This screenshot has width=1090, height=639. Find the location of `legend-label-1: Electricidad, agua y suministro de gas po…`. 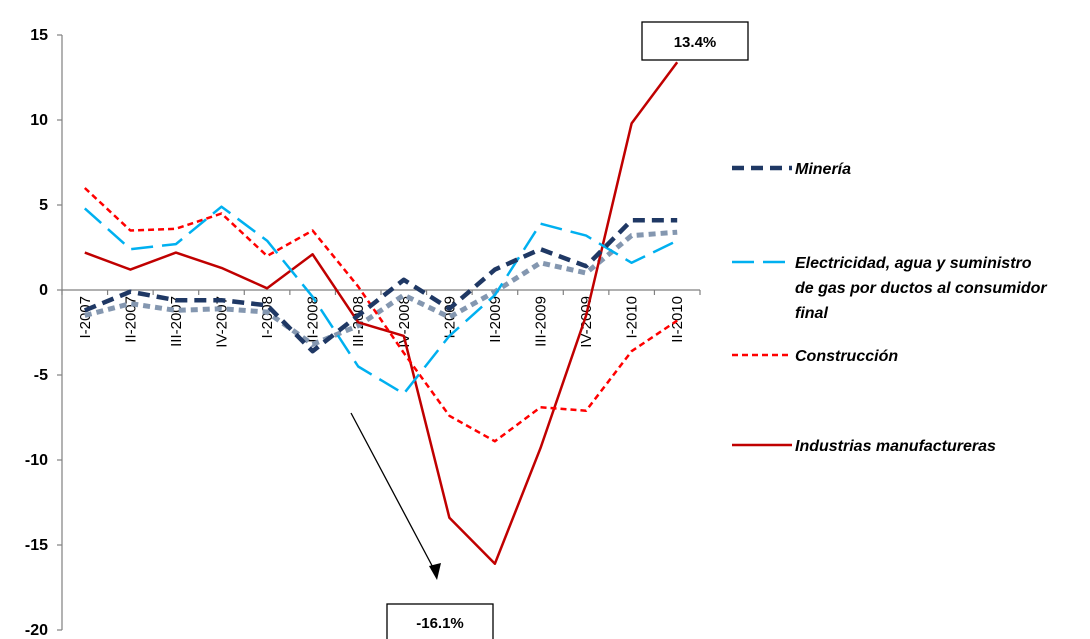

legend-label-1: Electricidad, agua y suministro de gas po… is located at coordinates (921, 288).